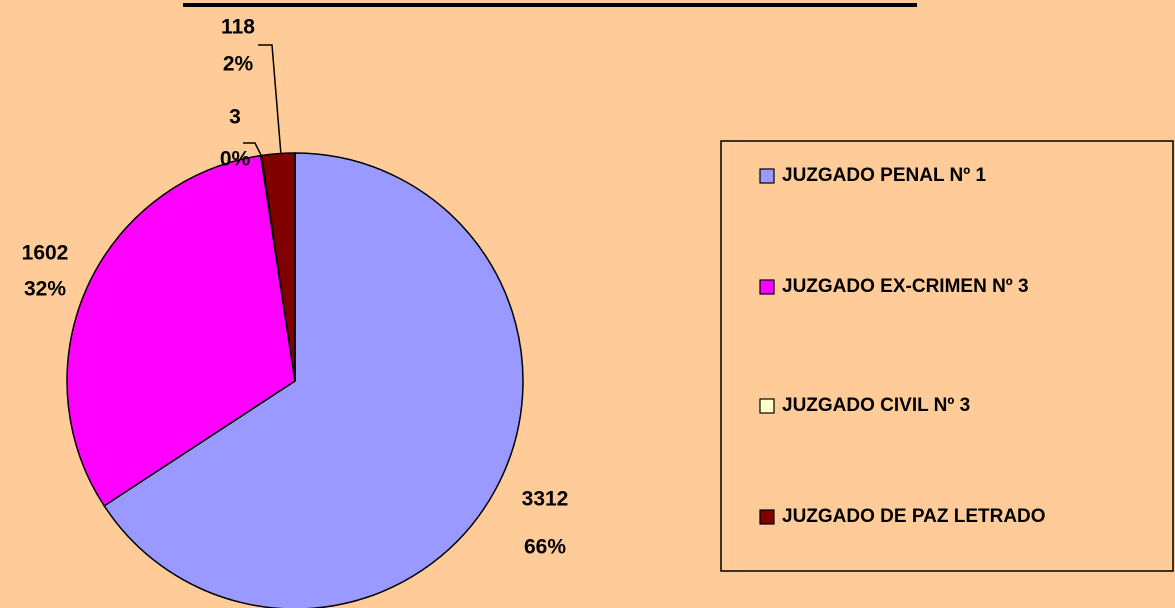 The width and height of the screenshot is (1175, 608). I want to click on legend-label: JUZGADO CIVIL Nº 3, so click(876, 405).